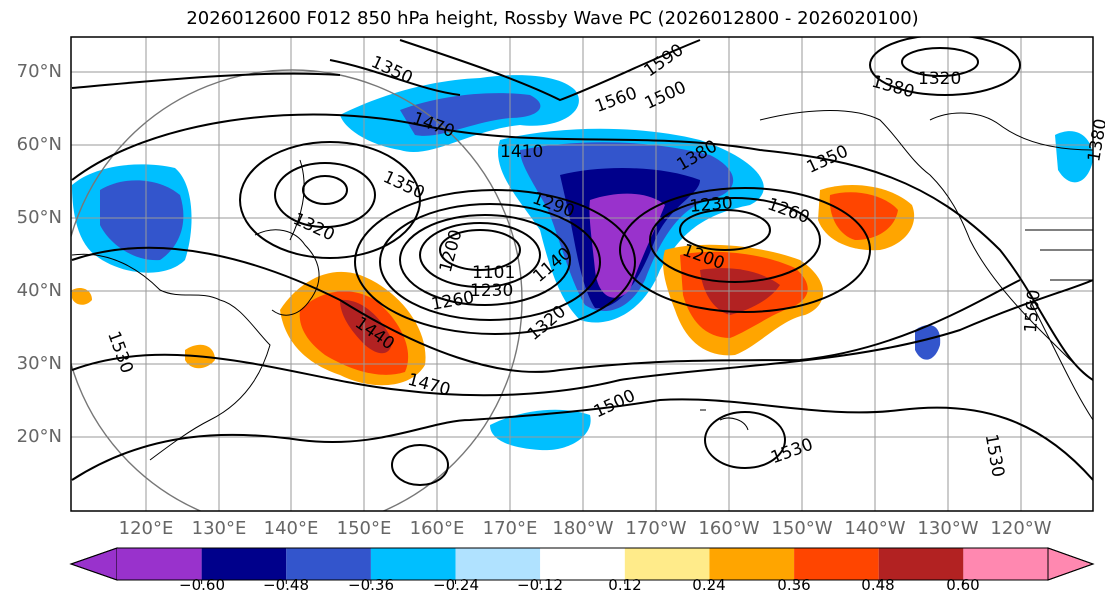 The height and width of the screenshot is (604, 1105). I want to click on anomaly-positive-alaska-core, so click(863, 216).